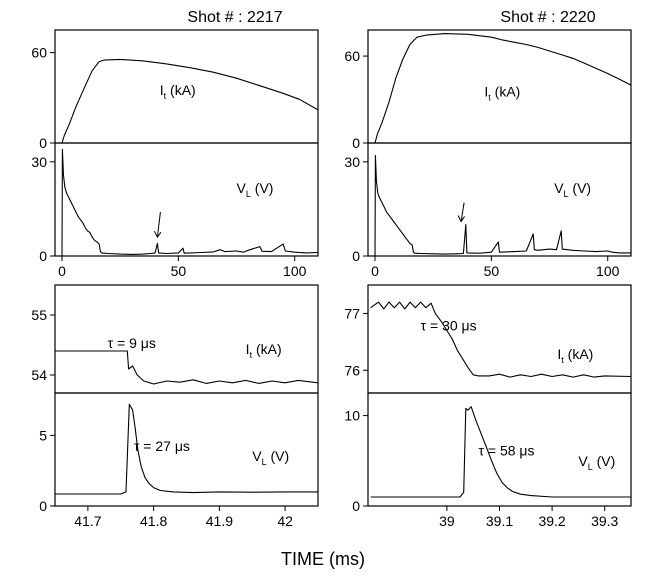  What do you see at coordinates (323, 559) in the screenshot?
I see `x-axis-title: TIME (ms)` at bounding box center [323, 559].